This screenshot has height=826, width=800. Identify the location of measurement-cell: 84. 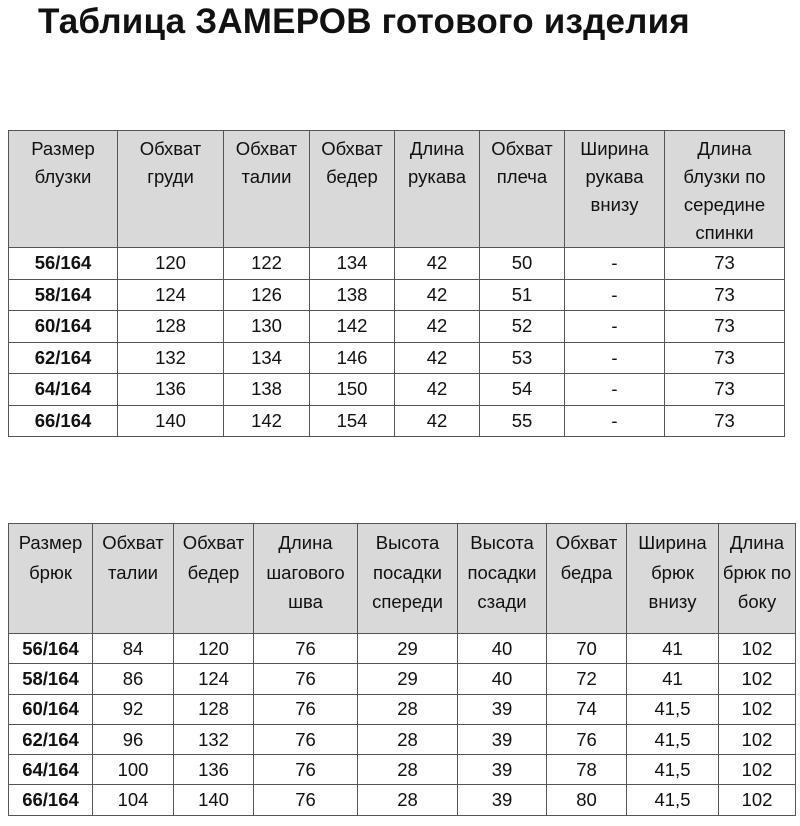
(133, 648).